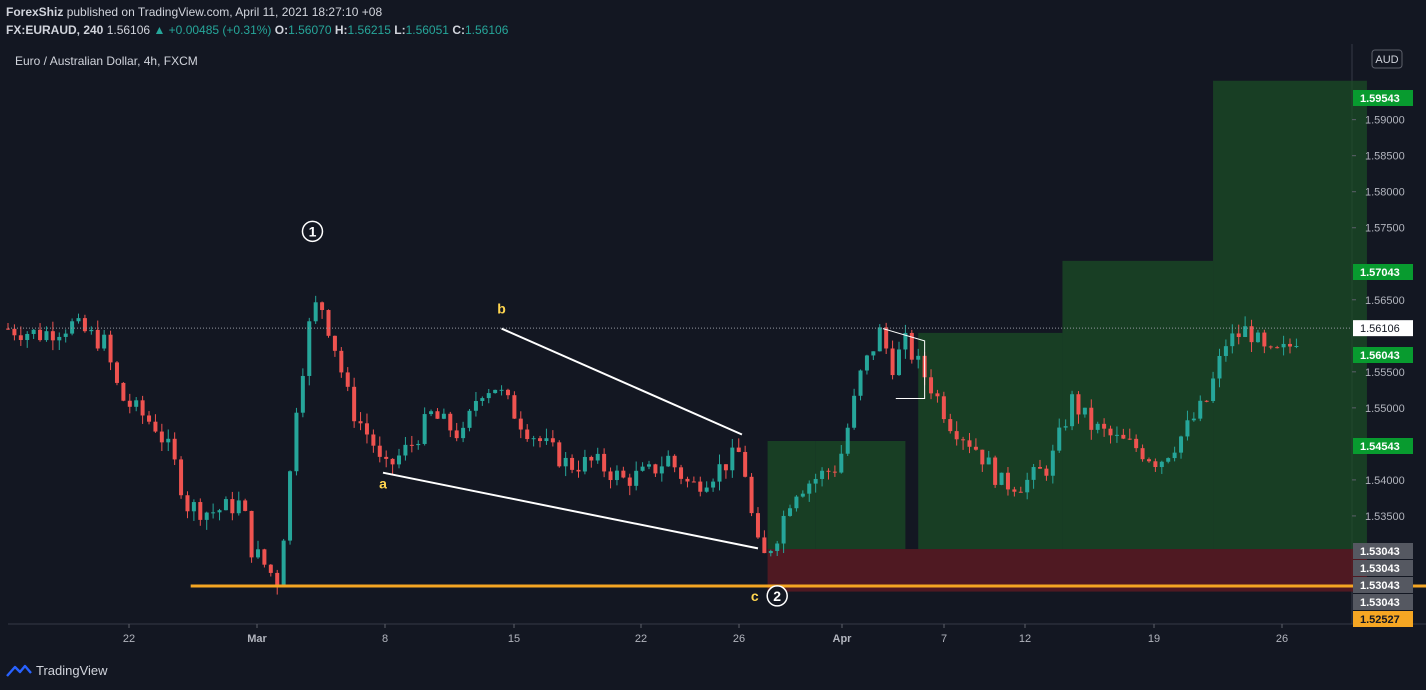  I want to click on y-tick-label-6: 1.55000, so click(1385, 409).